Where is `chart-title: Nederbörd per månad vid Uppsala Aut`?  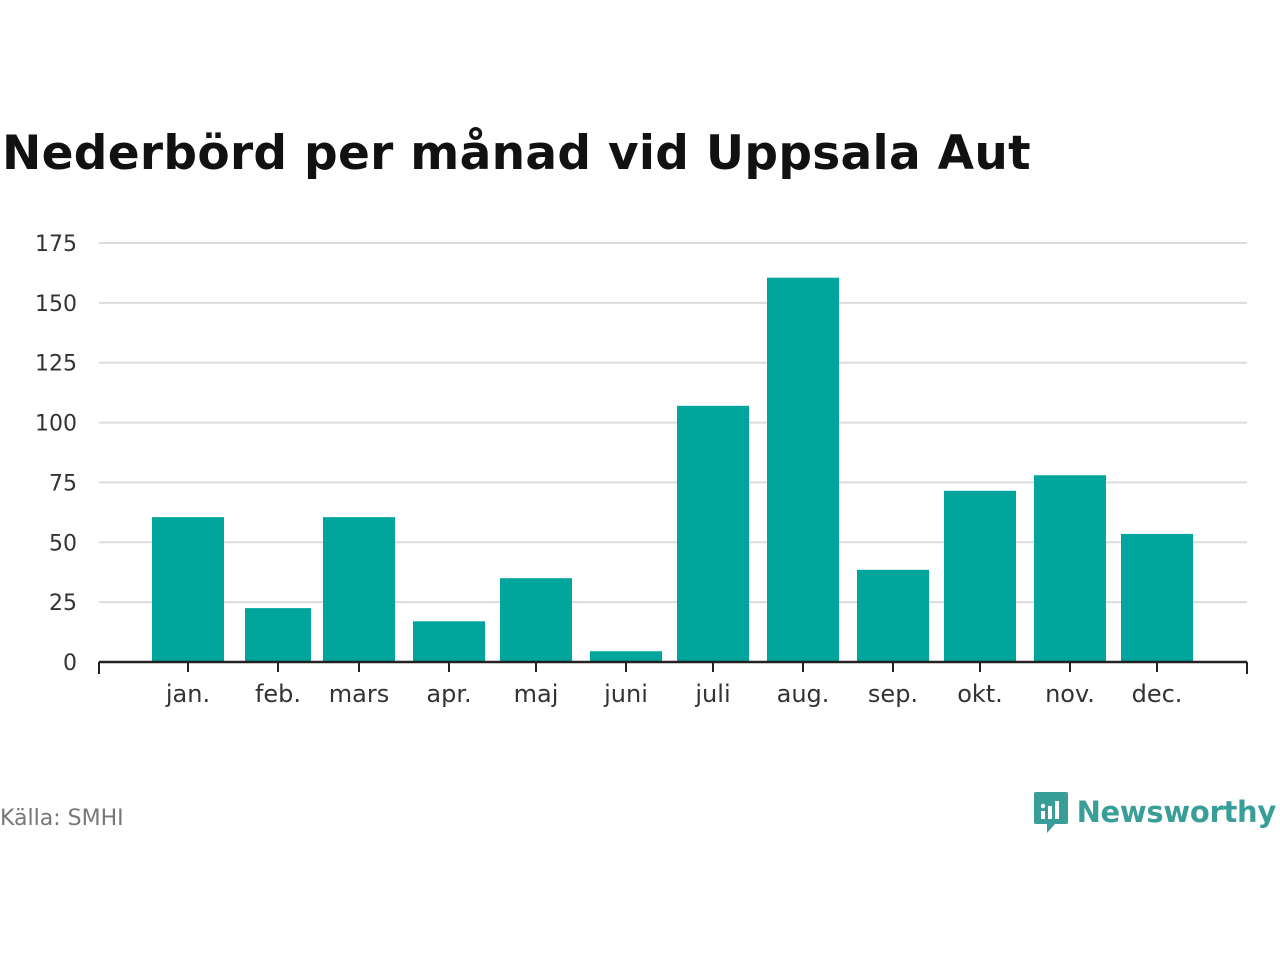
chart-title: Nederbörd per månad vid Uppsala Aut is located at coordinates (516, 153).